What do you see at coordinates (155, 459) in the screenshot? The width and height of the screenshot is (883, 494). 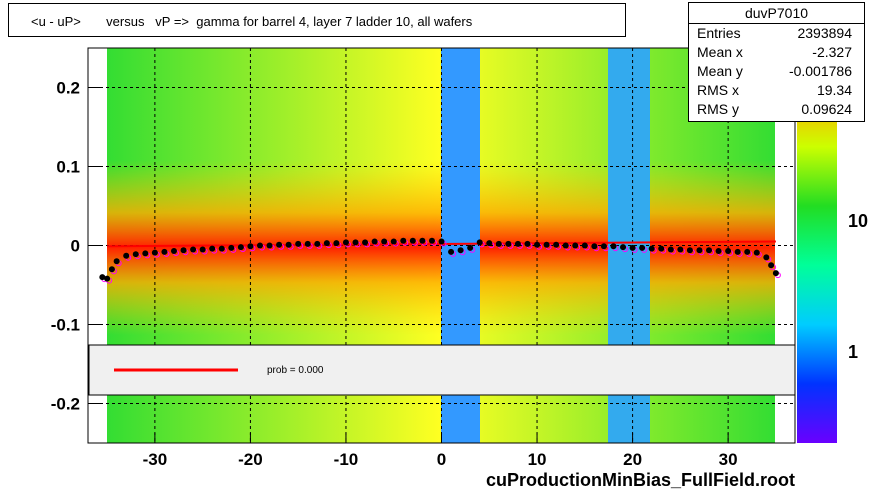 I see `x-tick-label: -30` at bounding box center [155, 459].